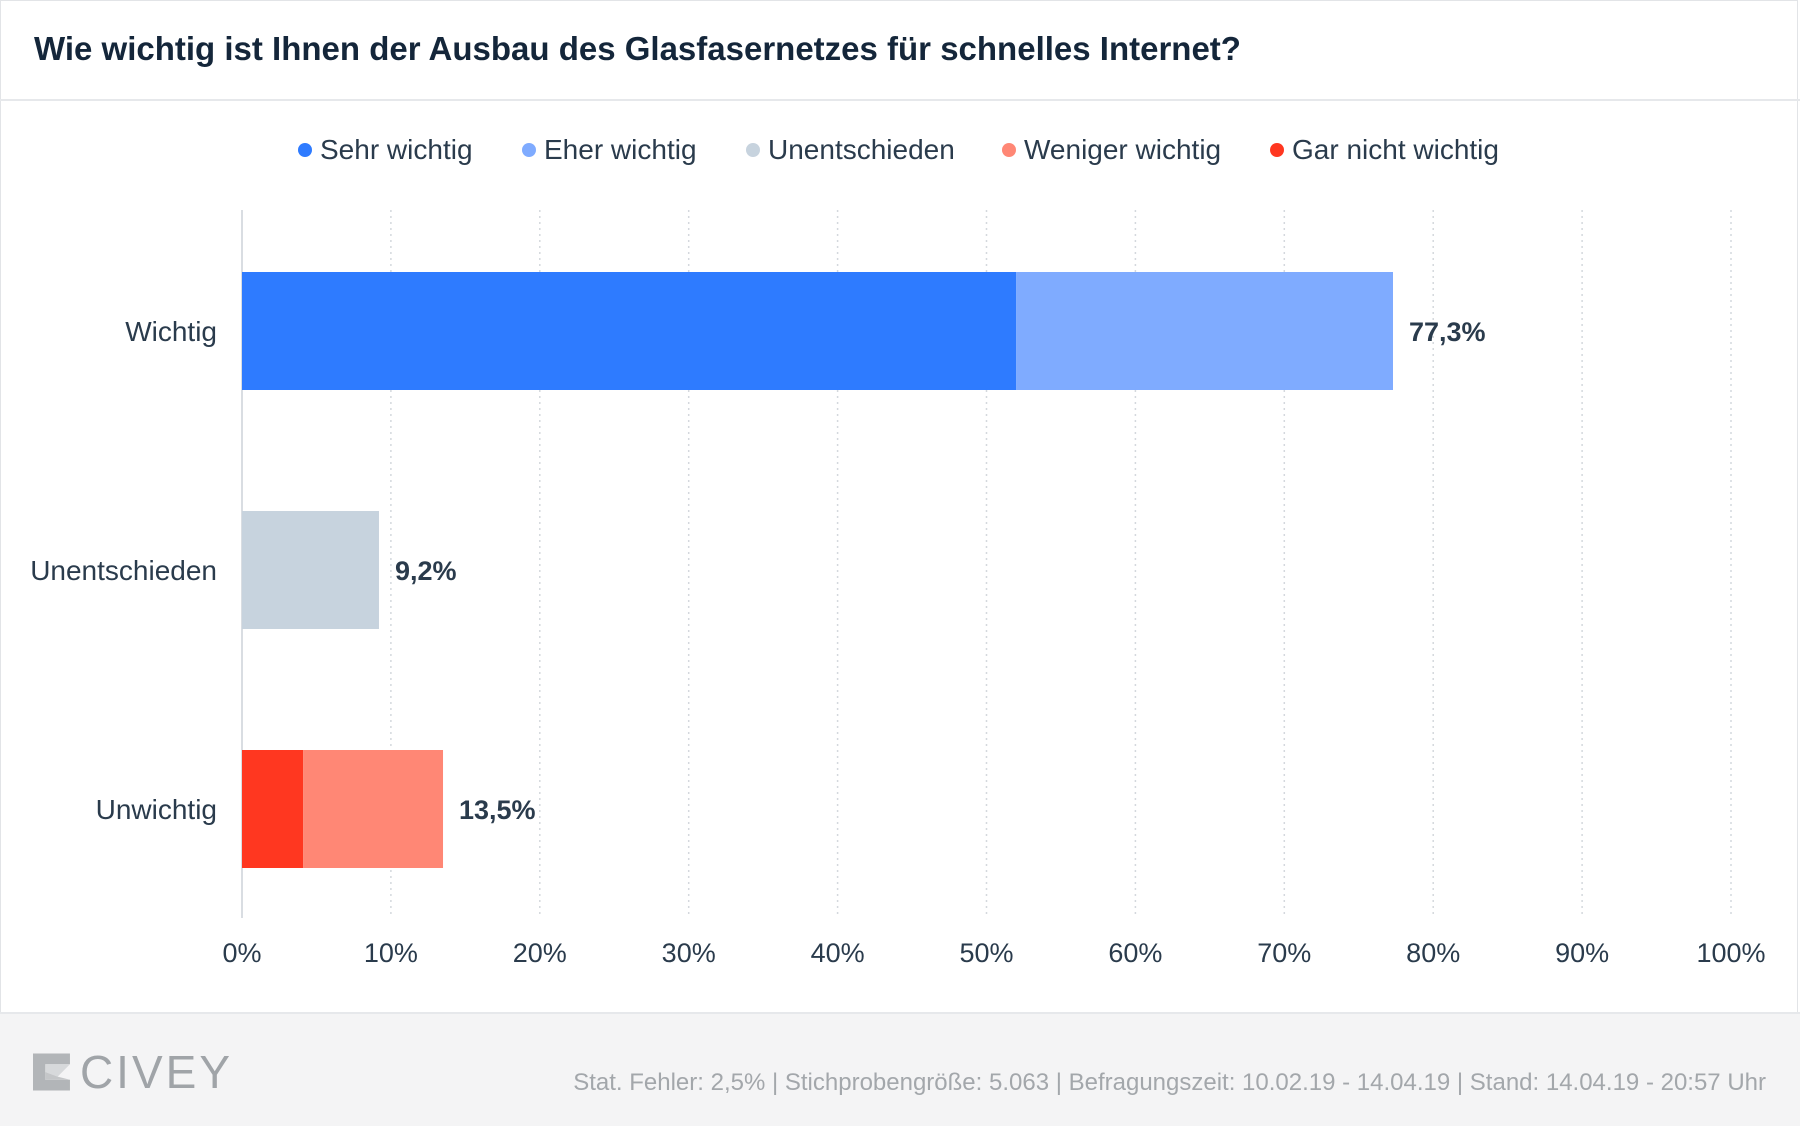  I want to click on x-tick-label: 30%, so click(689, 953).